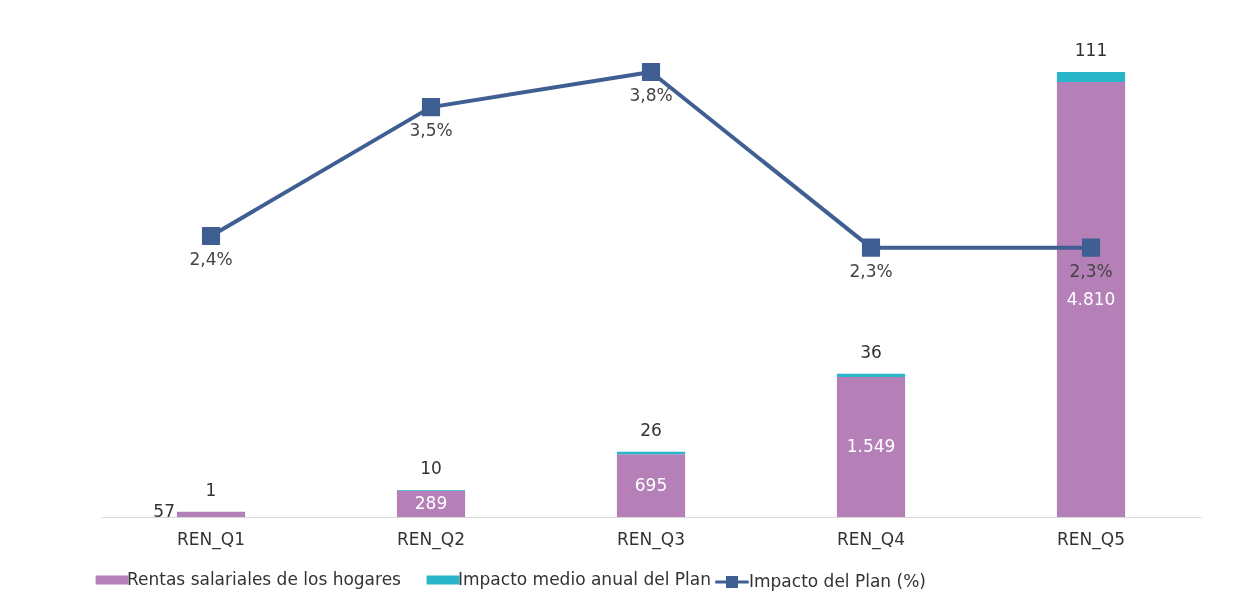  Describe the element at coordinates (264, 579) in the screenshot. I see `legend-label: Rentas salariales de los hogares` at that location.